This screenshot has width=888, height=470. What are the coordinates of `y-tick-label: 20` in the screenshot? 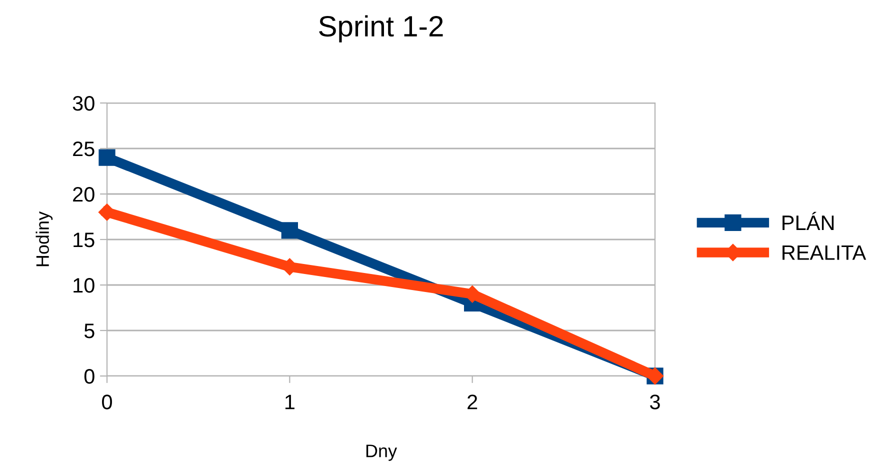 It's located at (83, 194).